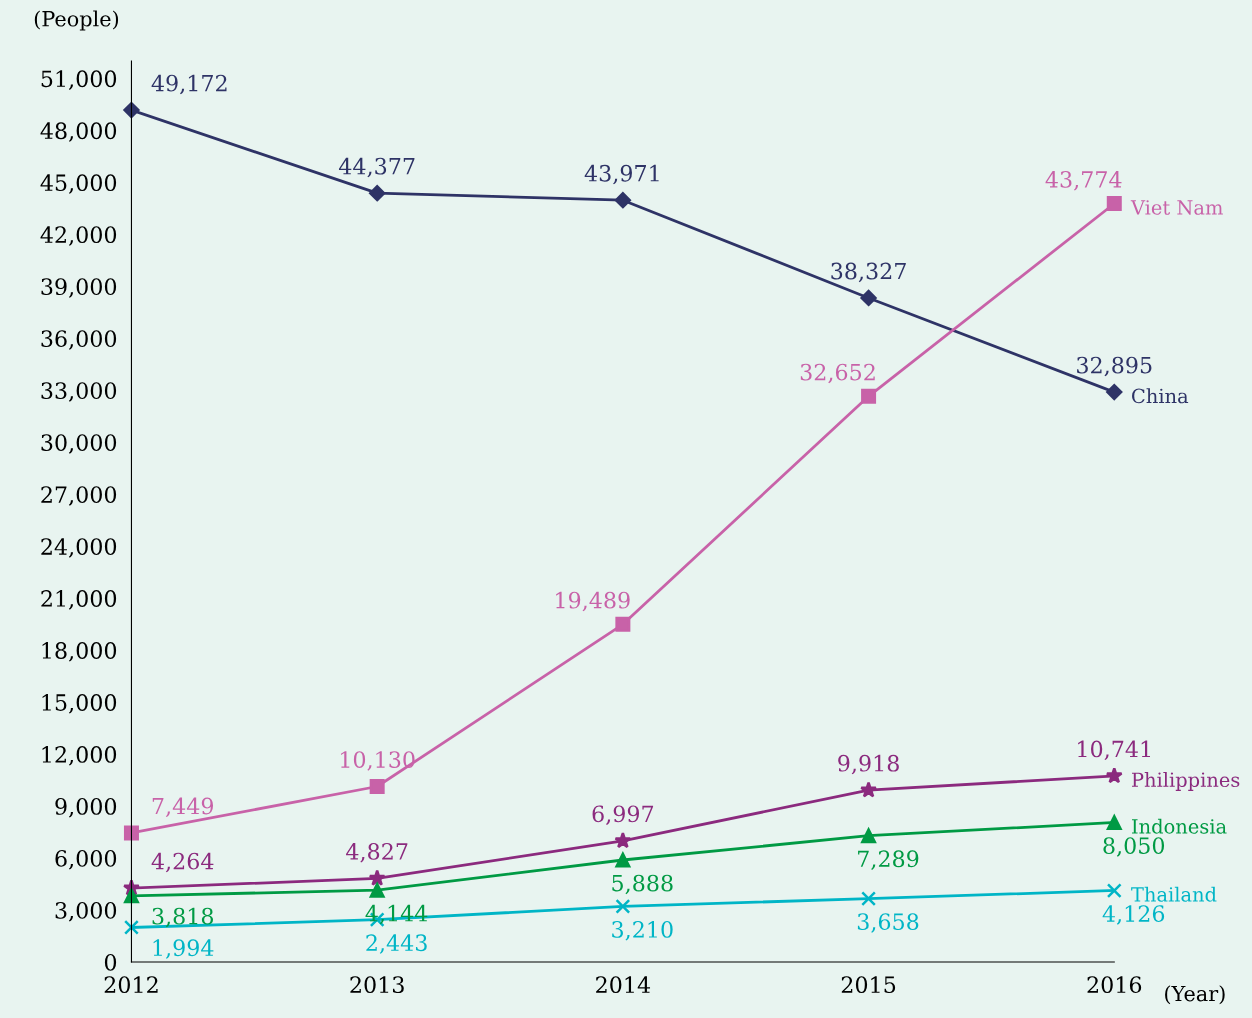 This screenshot has height=1018, width=1252. I want to click on y-tick-label: 12,000, so click(79, 756).